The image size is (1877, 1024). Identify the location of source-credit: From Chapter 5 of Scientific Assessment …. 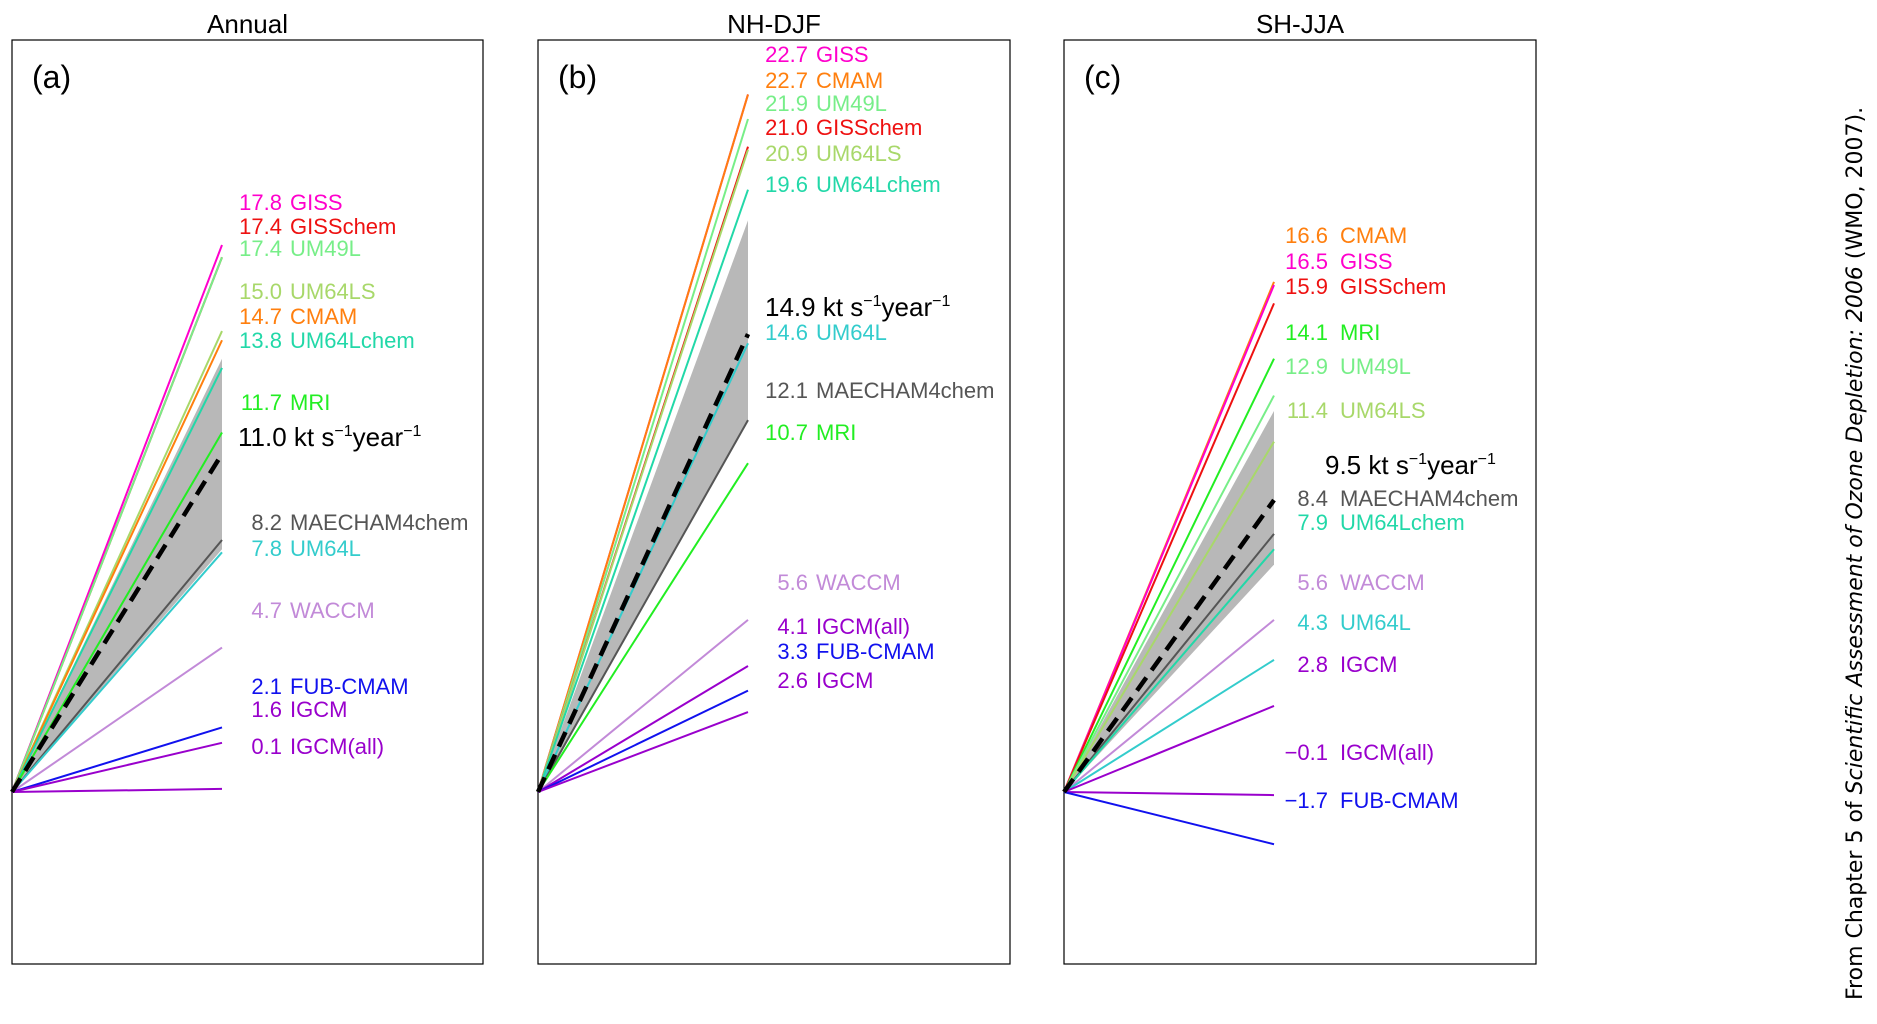
(1855, 553).